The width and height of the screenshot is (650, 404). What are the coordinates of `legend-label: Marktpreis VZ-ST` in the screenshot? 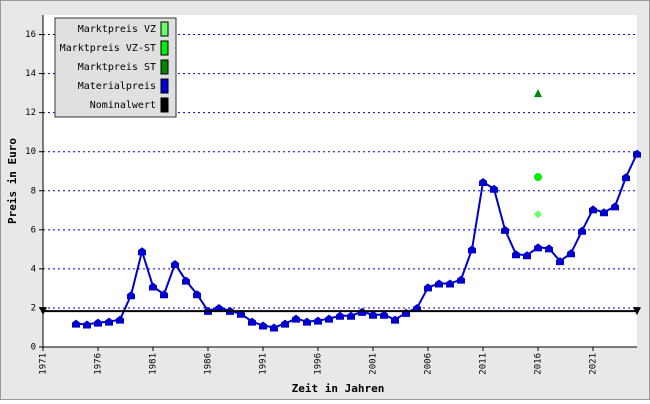 It's located at (108, 48).